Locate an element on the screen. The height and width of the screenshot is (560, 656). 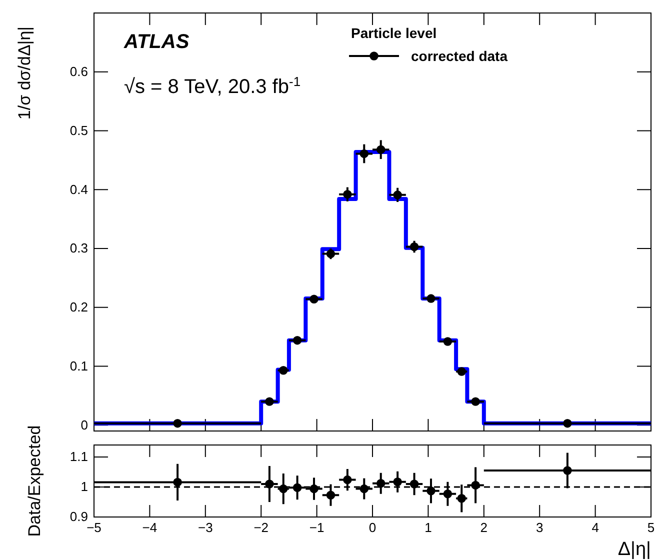
y-tick-label: 0.2 is located at coordinates (79, 307).